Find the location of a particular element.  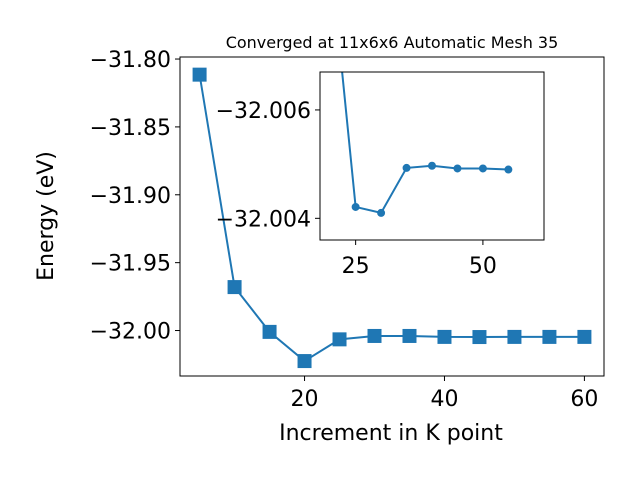

main-y-tick-label: −31.90 is located at coordinates (130, 196).